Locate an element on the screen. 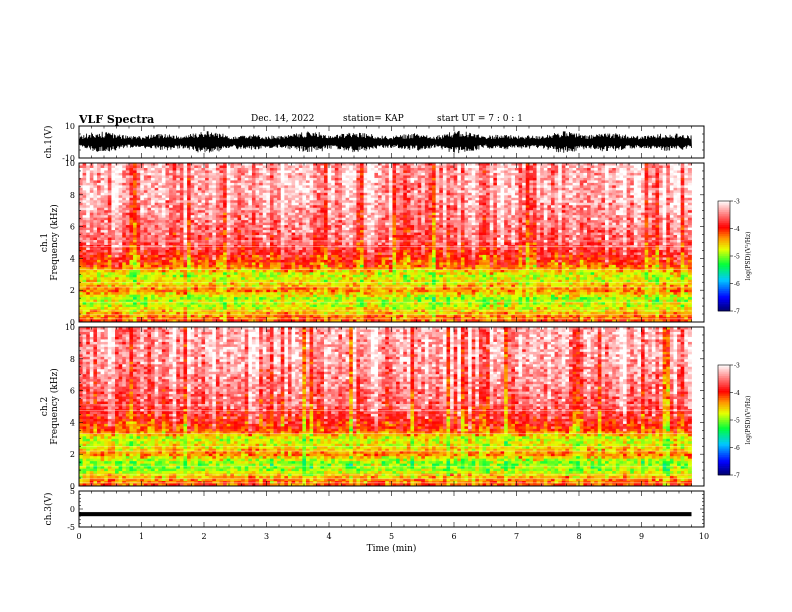 Image resolution: width=792 pixels, height=612 pixels. colorbar-tick-1-0: -3 is located at coordinates (737, 202).